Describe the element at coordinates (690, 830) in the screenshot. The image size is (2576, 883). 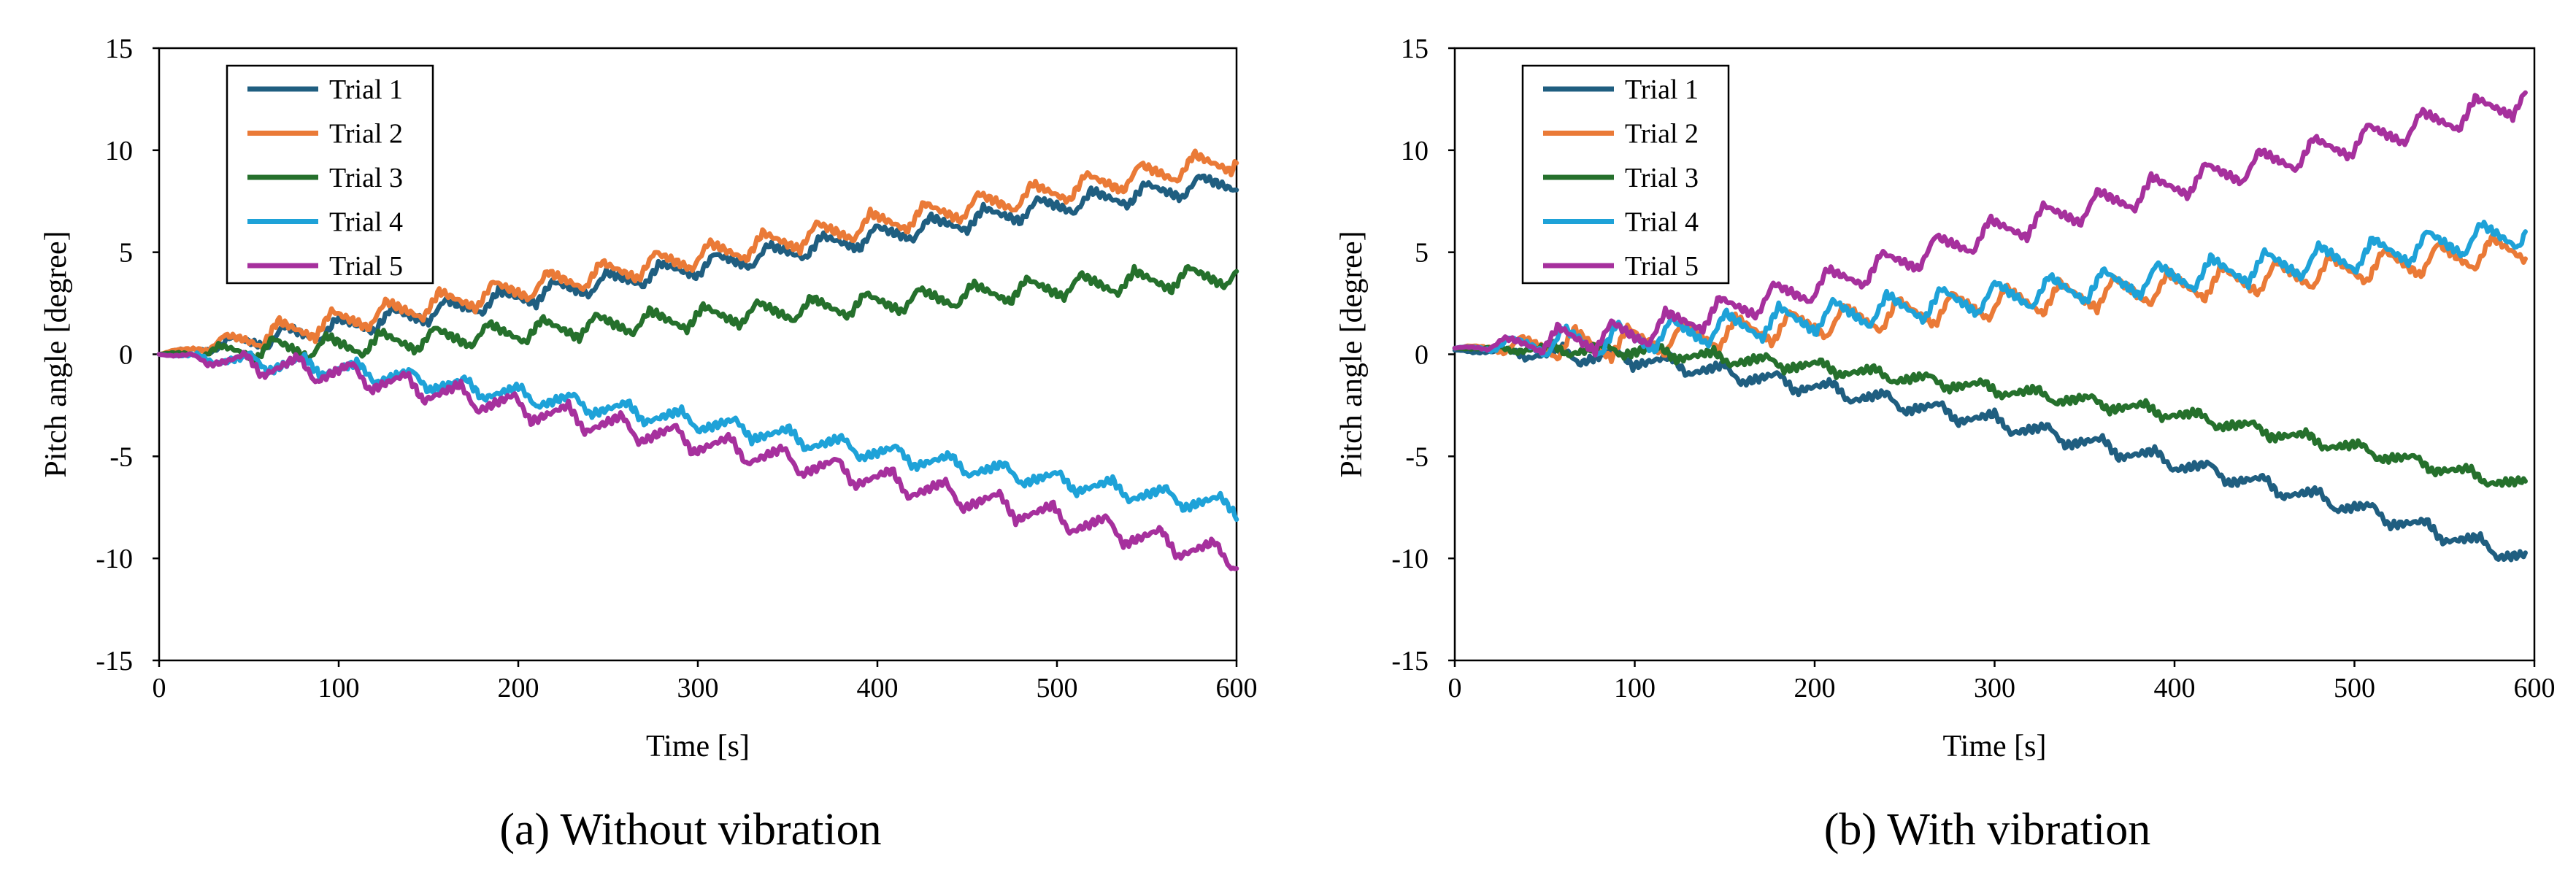
I see `panel-caption: (a) Without vibration` at that location.